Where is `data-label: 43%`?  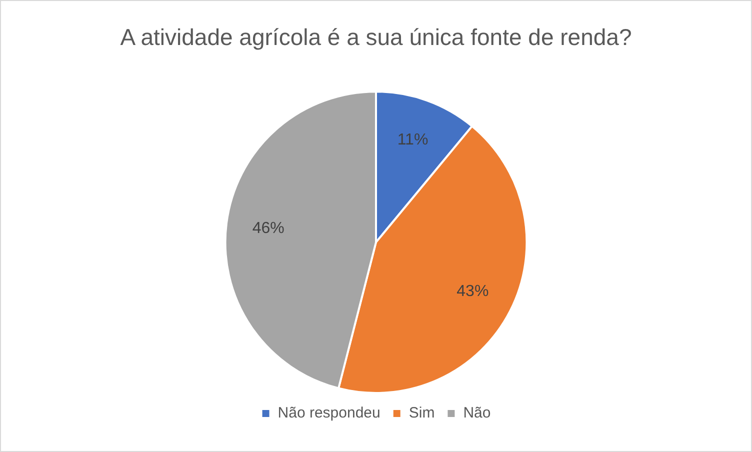
data-label: 43% is located at coordinates (472, 291).